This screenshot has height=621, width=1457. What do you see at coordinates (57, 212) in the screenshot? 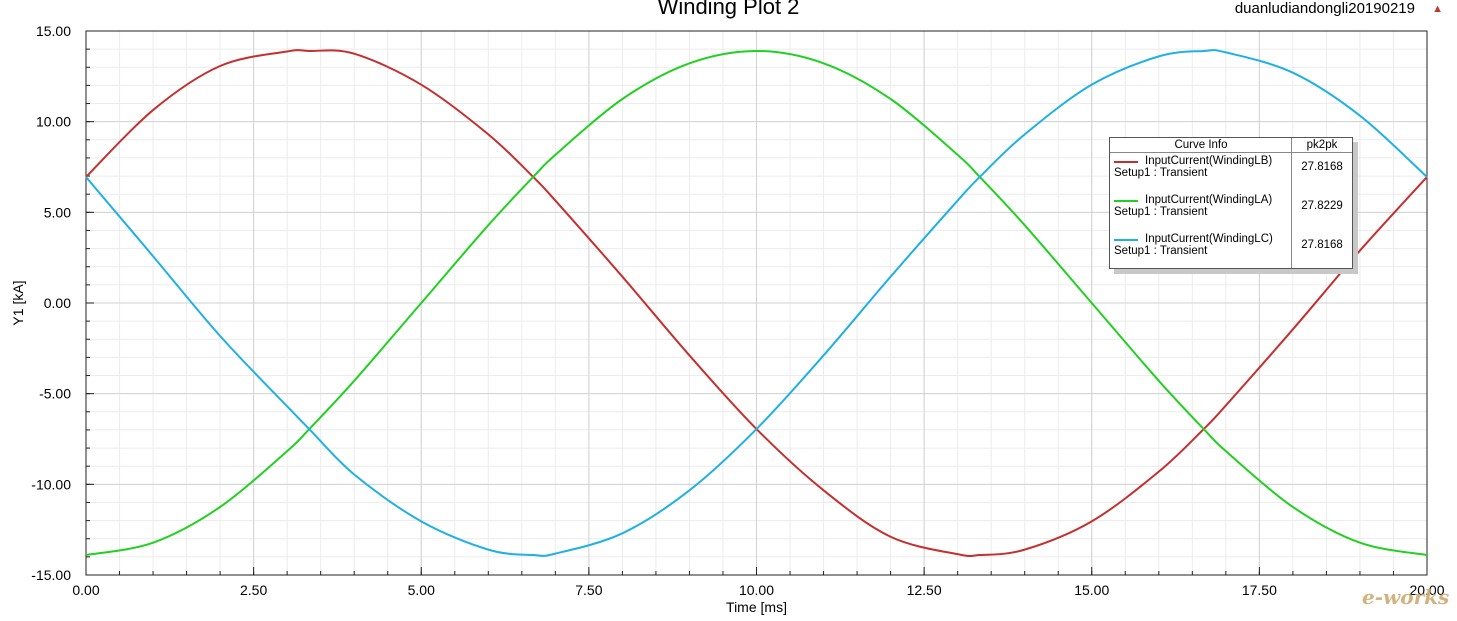
I see `y-tick-label: 5.00` at bounding box center [57, 212].